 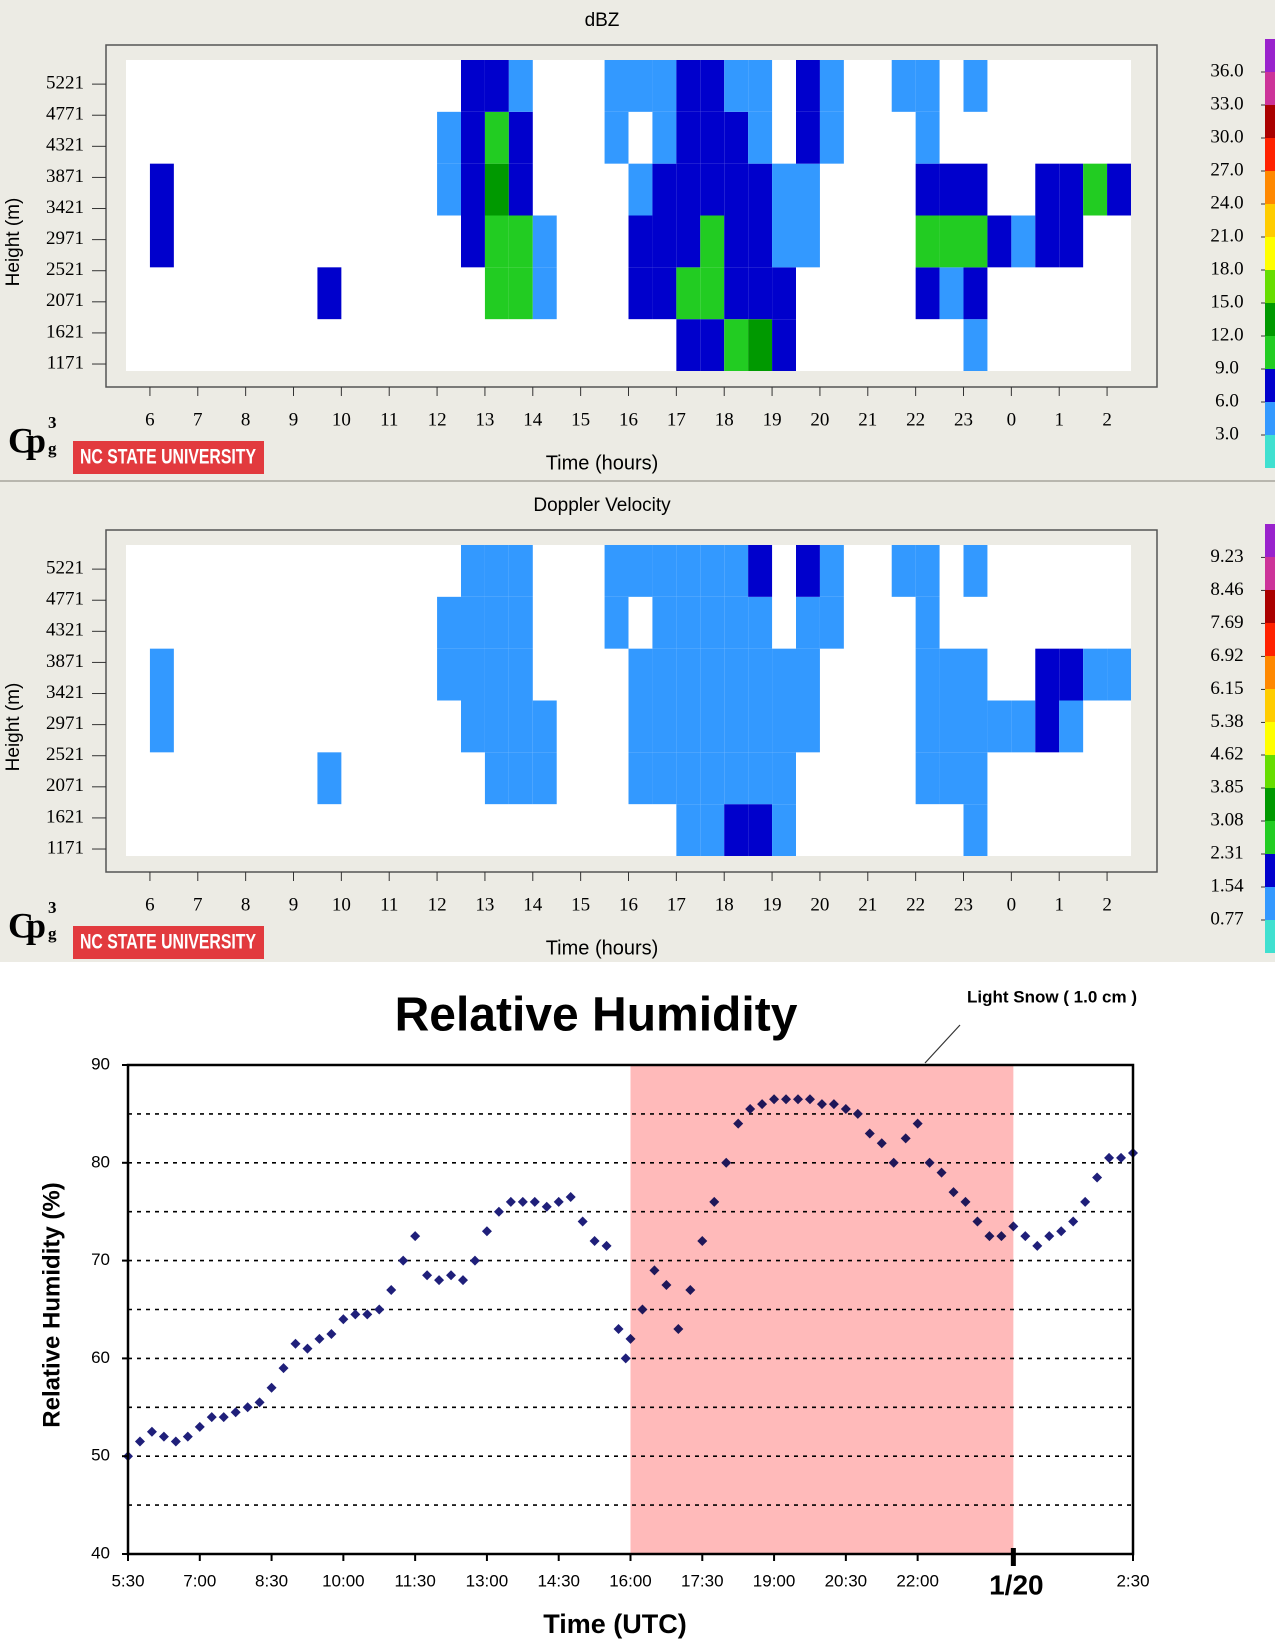 What do you see at coordinates (484, 419) in the screenshot?
I see `x-tick-label: 13` at bounding box center [484, 419].